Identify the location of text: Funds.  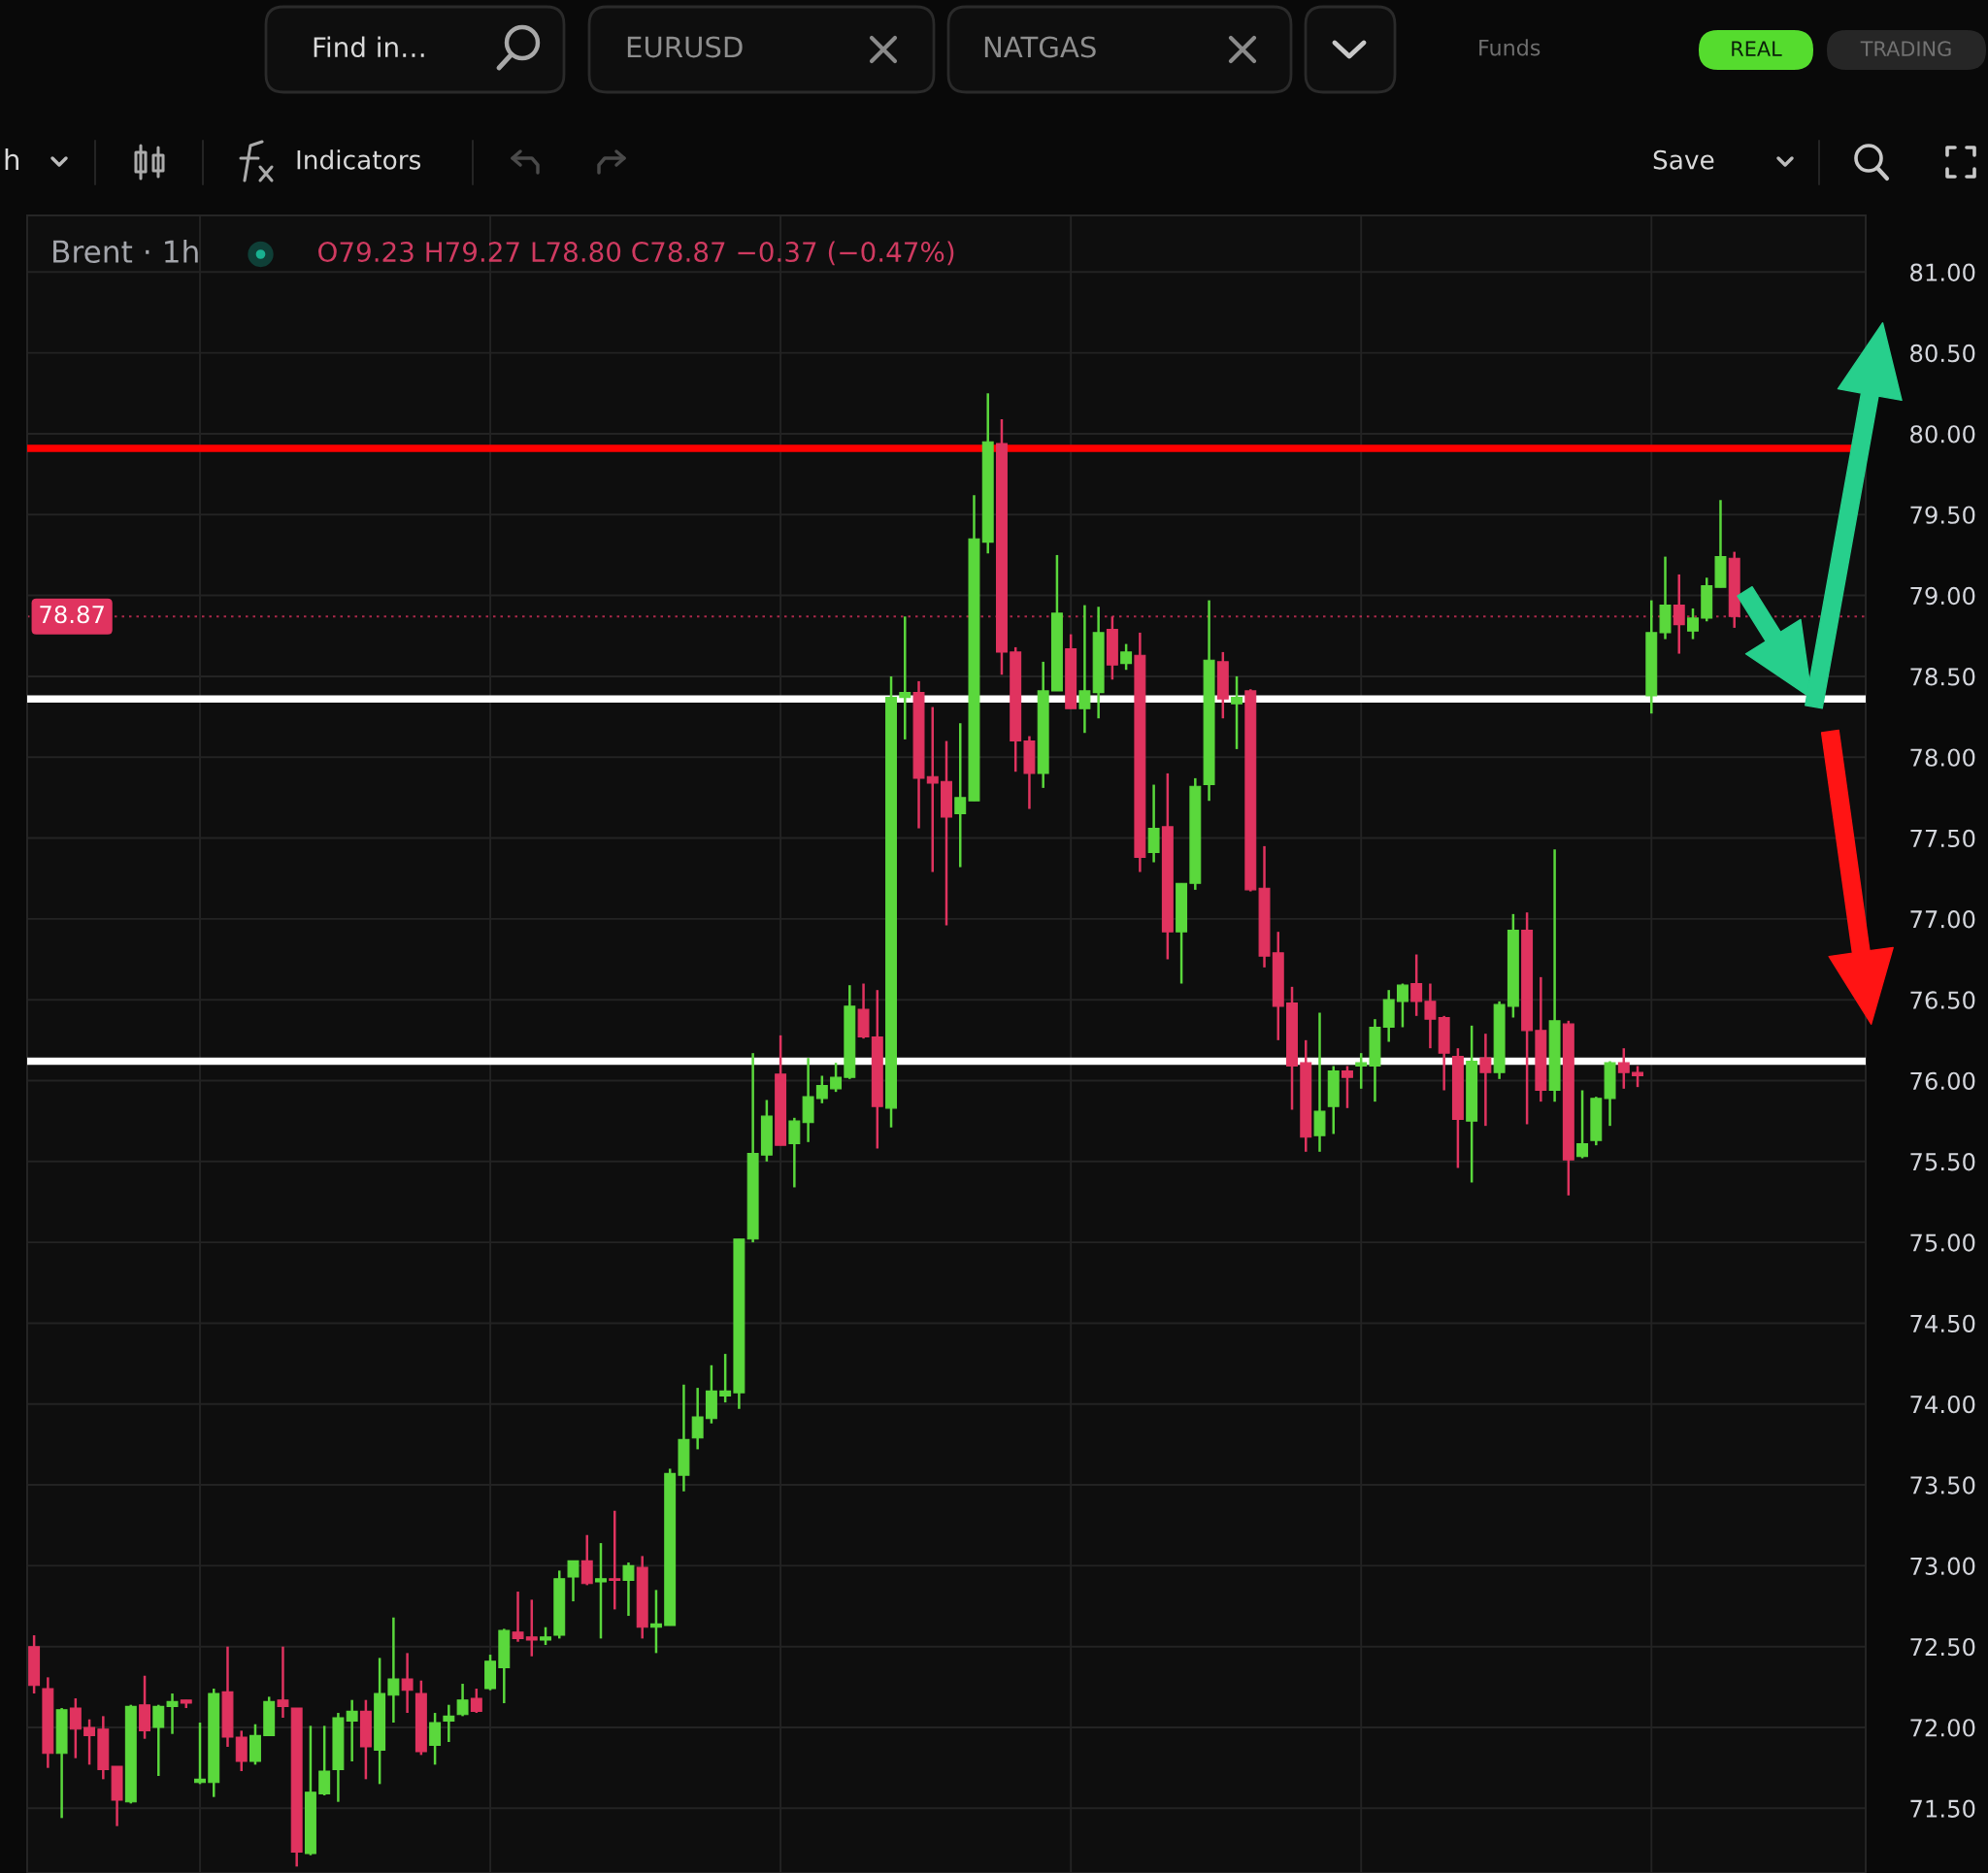
(1510, 47).